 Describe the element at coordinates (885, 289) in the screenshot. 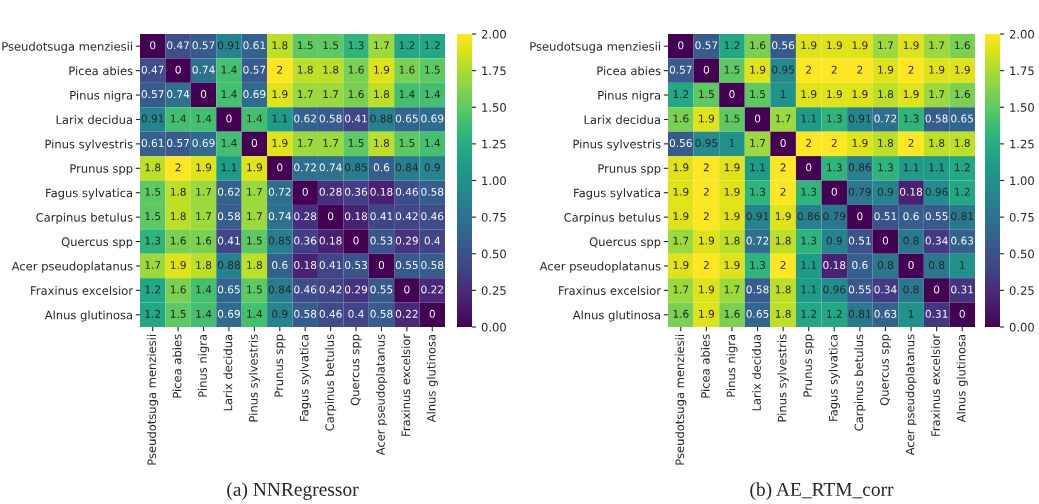

I see `data-label: 0.34` at that location.